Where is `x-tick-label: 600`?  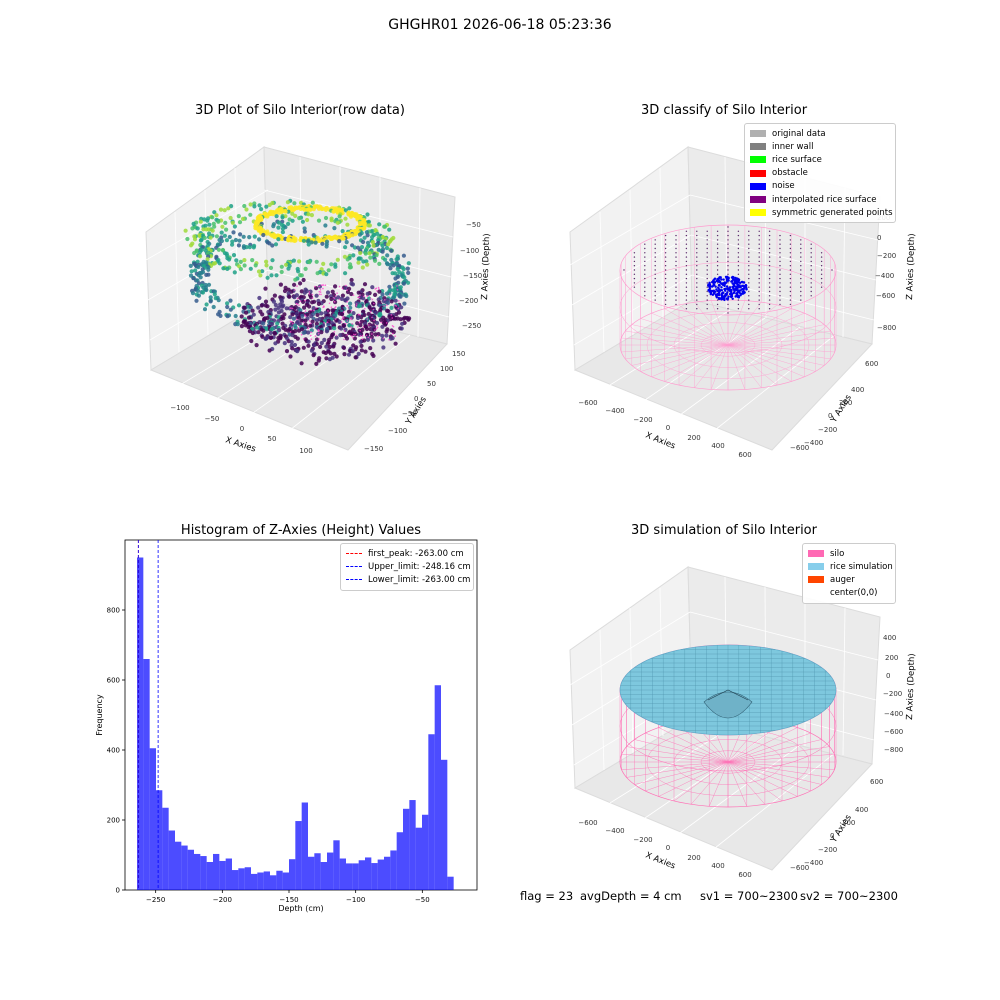 x-tick-label: 600 is located at coordinates (744, 875).